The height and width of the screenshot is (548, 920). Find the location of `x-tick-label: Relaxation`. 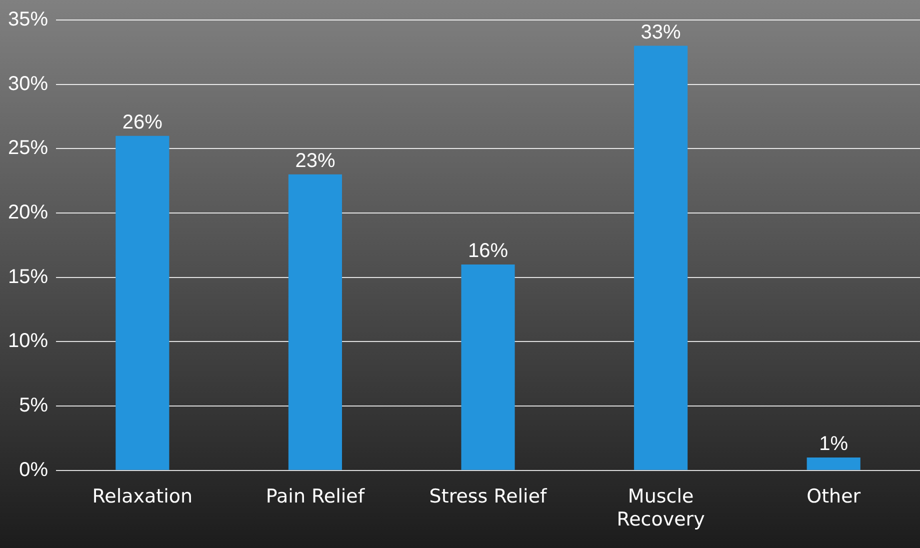

x-tick-label: Relaxation is located at coordinates (142, 497).